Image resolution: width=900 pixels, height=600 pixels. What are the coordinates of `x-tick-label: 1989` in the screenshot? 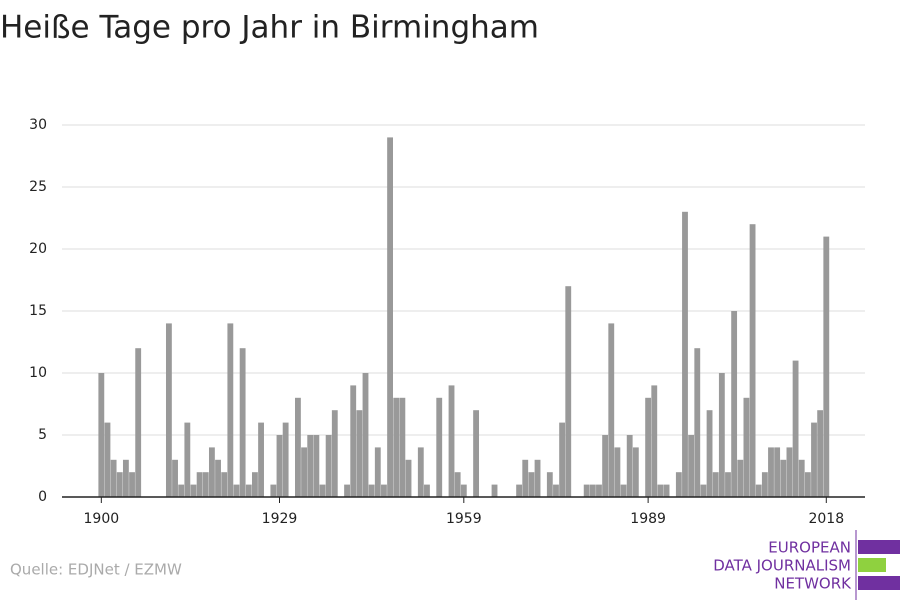 It's located at (648, 519).